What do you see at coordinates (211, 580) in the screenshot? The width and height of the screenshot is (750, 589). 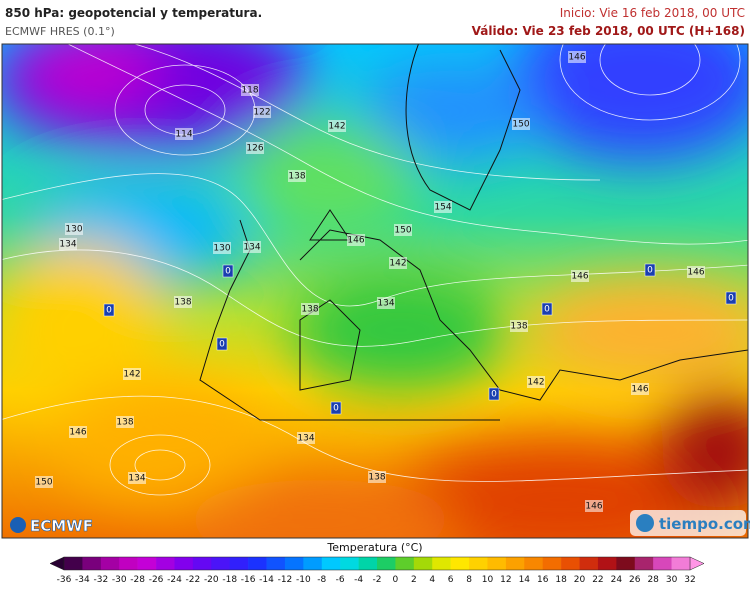 I see `colorbar-tick-label: -20` at bounding box center [211, 580].